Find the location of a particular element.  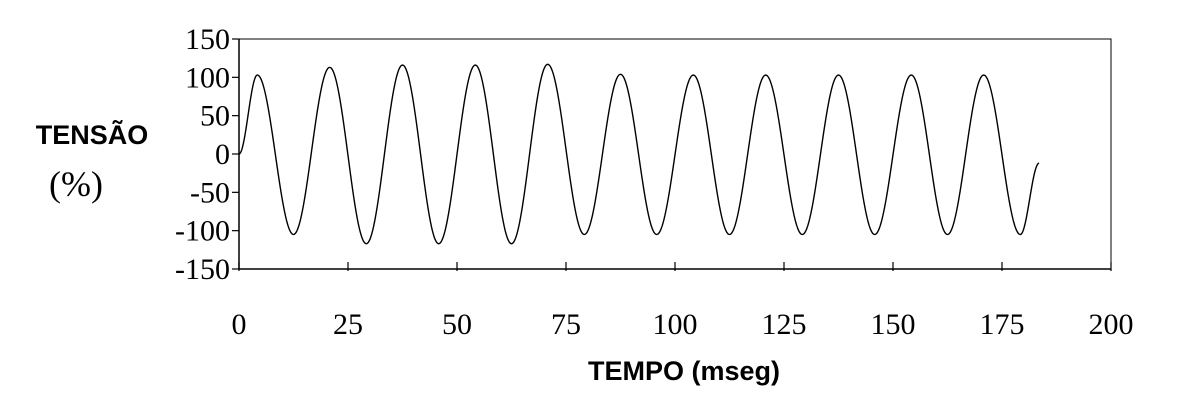

x-tick-label: 125 is located at coordinates (784, 324).